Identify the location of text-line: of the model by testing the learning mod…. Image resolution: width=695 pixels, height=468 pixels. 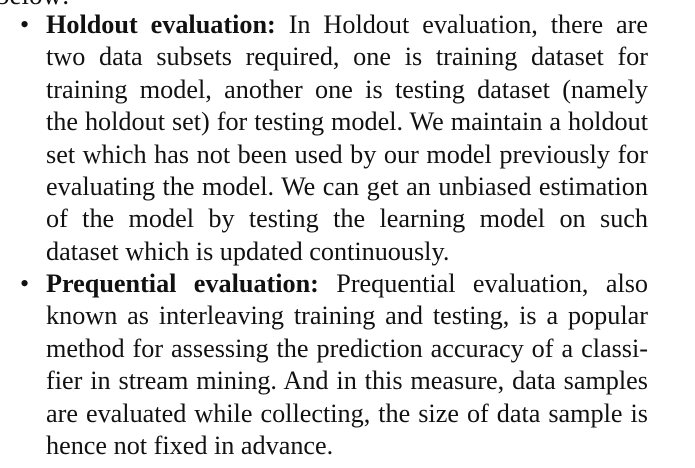
(347, 219).